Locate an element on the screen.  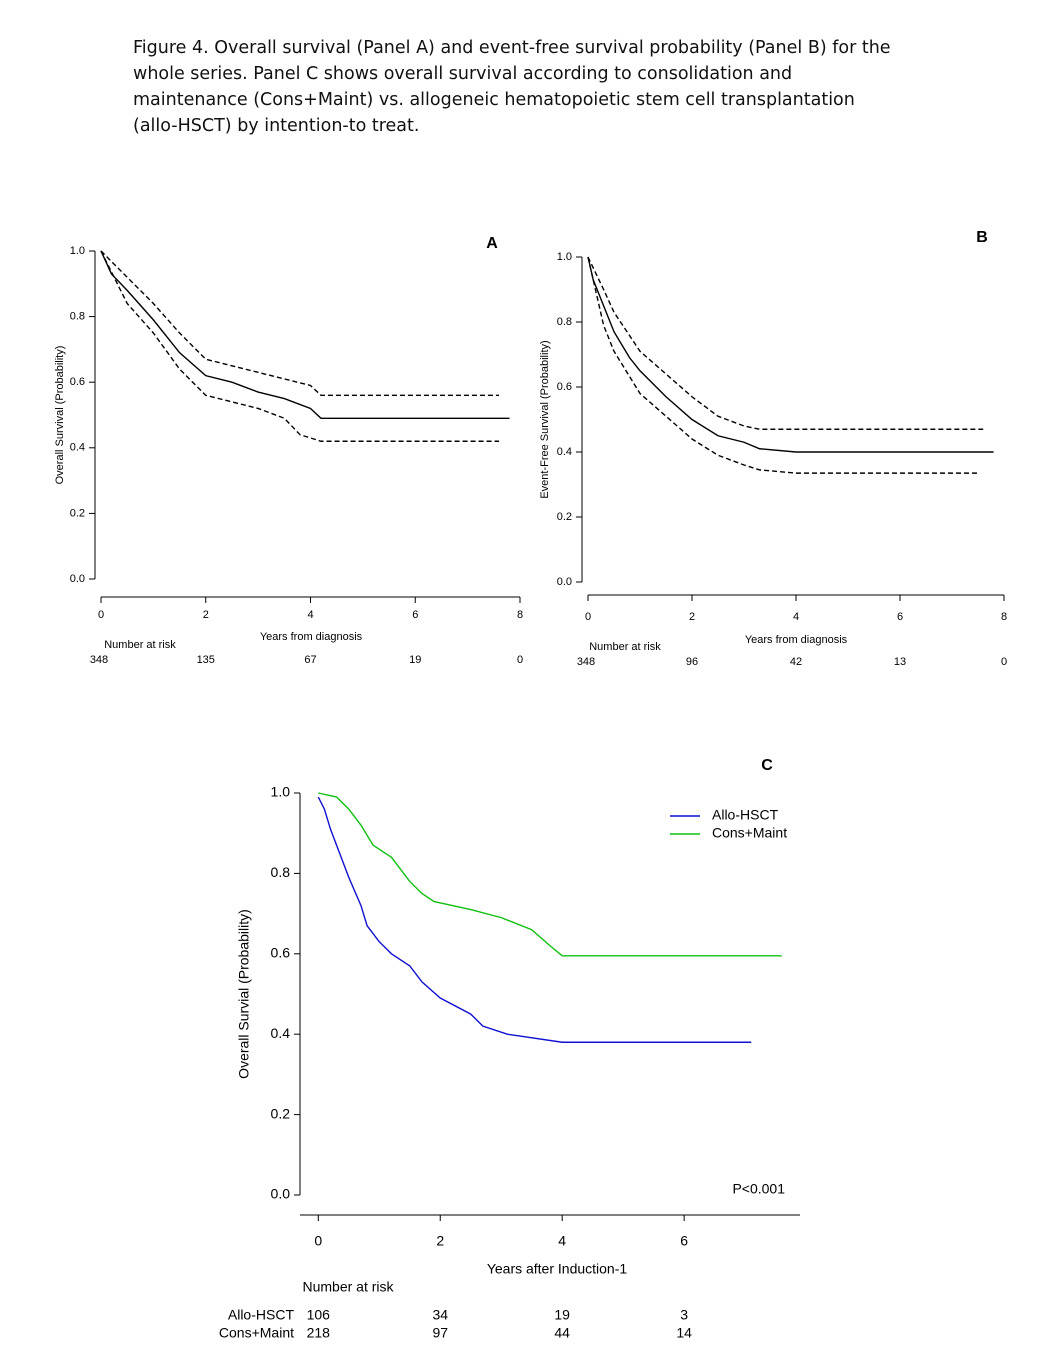
annotation: P<0.001 is located at coordinates (758, 1189).